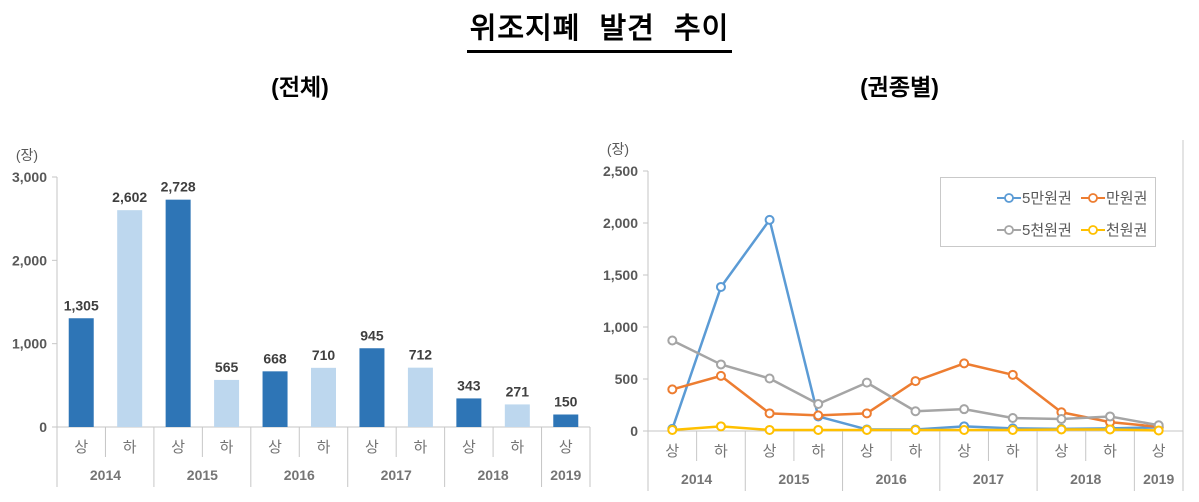  I want to click on legend-label: 5천원권, so click(1047, 230).